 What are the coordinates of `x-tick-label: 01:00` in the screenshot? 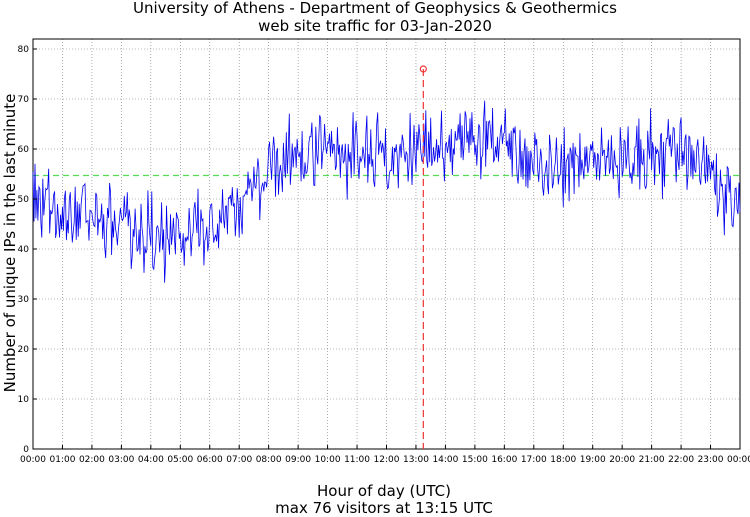 It's located at (62, 460).